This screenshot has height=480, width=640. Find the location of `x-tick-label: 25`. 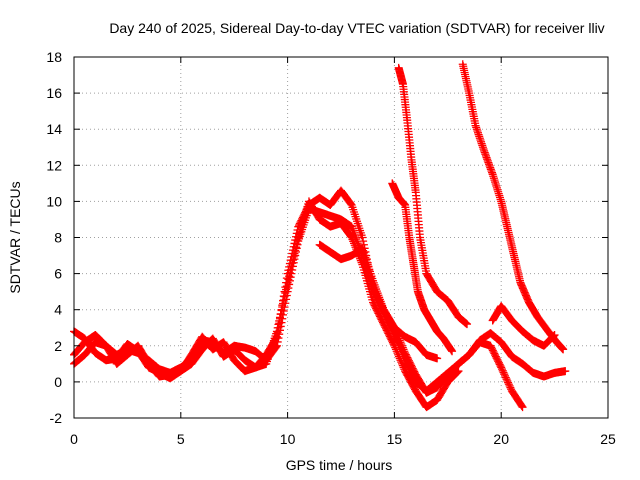

x-tick-label: 25 is located at coordinates (608, 439).